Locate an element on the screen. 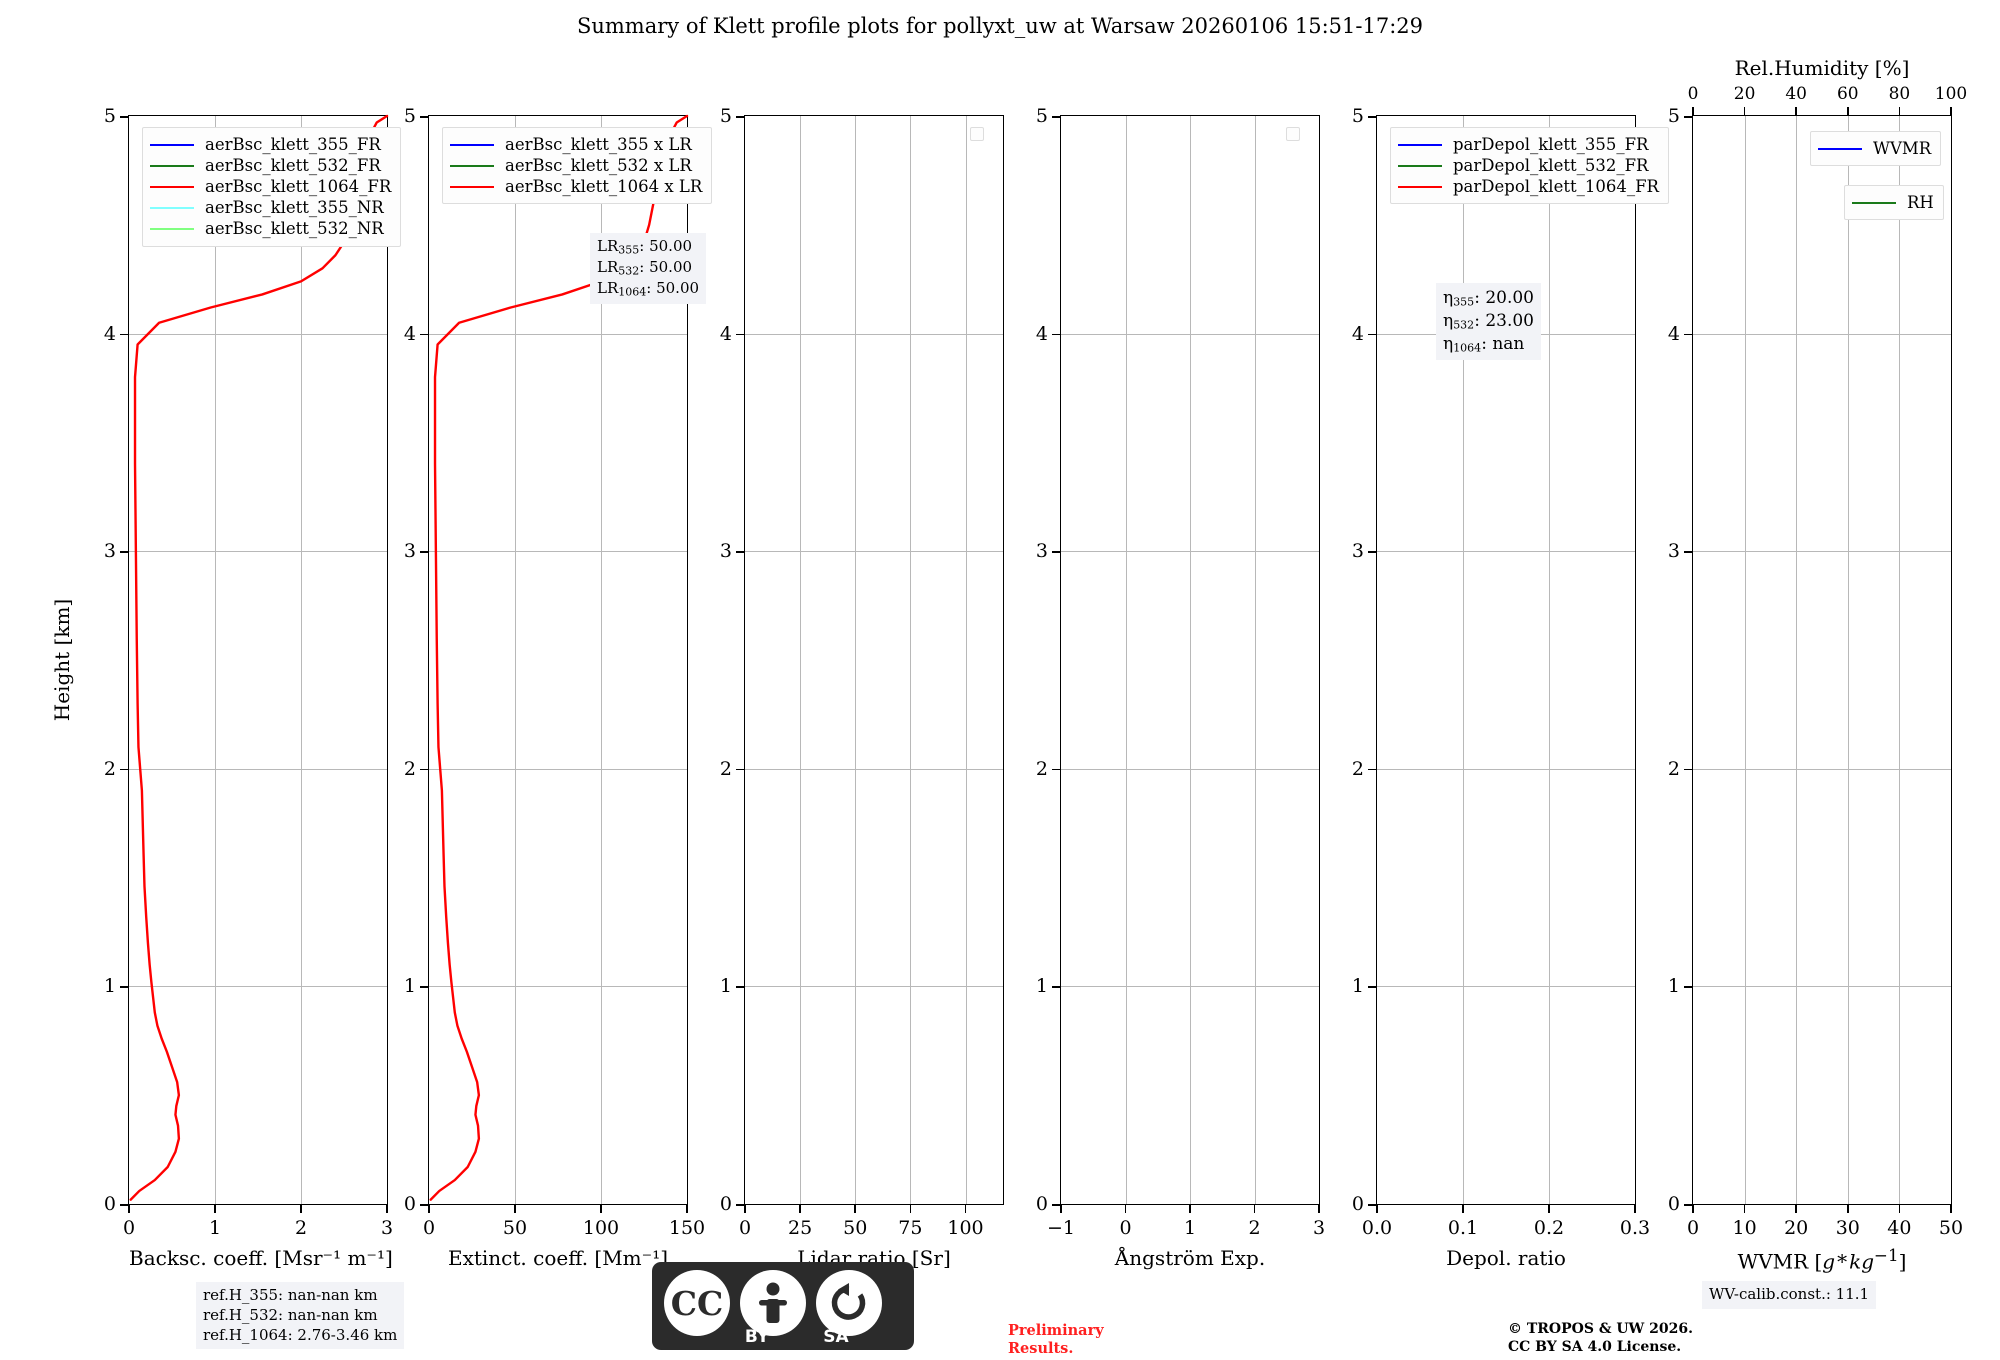  x-tick-top-label: 0 is located at coordinates (1693, 94).